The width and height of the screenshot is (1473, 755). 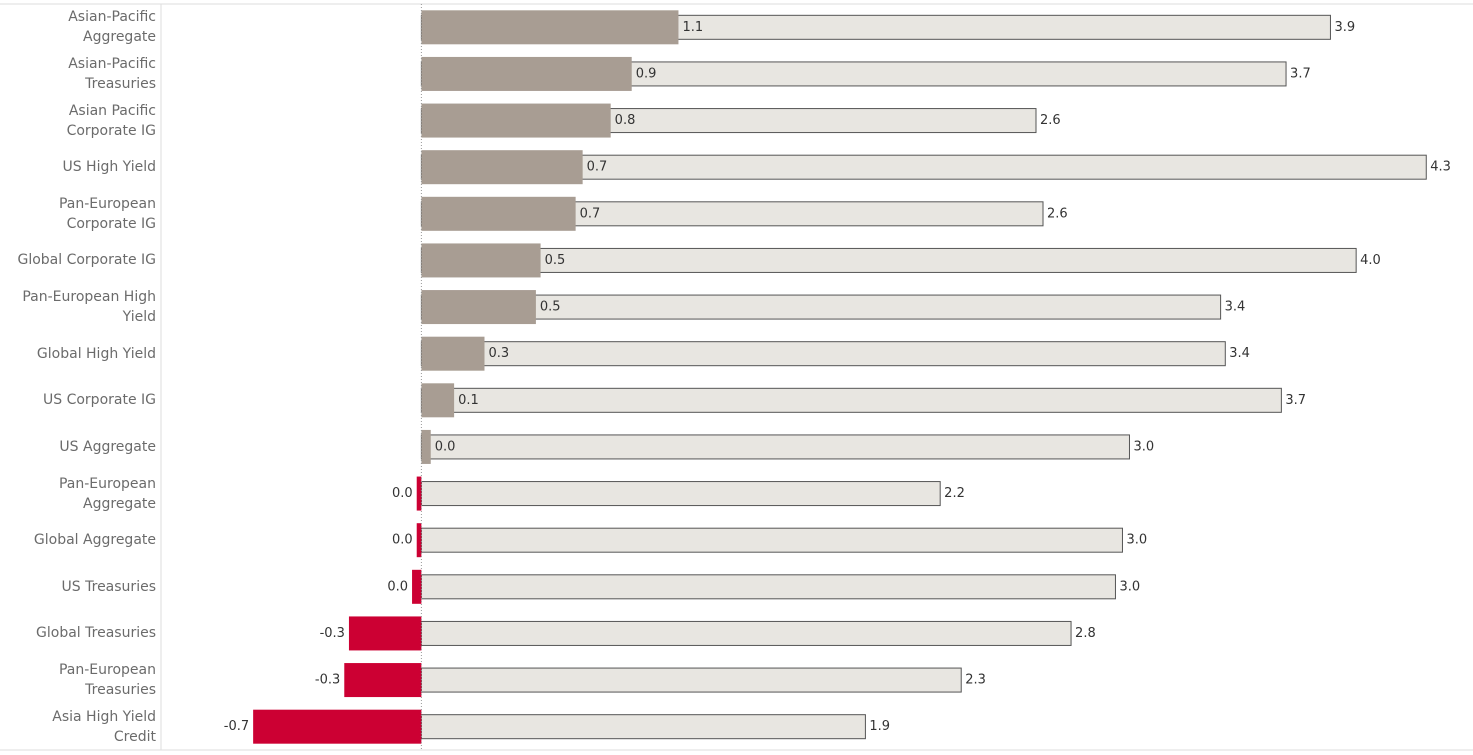 I want to click on category-label: Pan-European Corporate IG, so click(x=107, y=213).